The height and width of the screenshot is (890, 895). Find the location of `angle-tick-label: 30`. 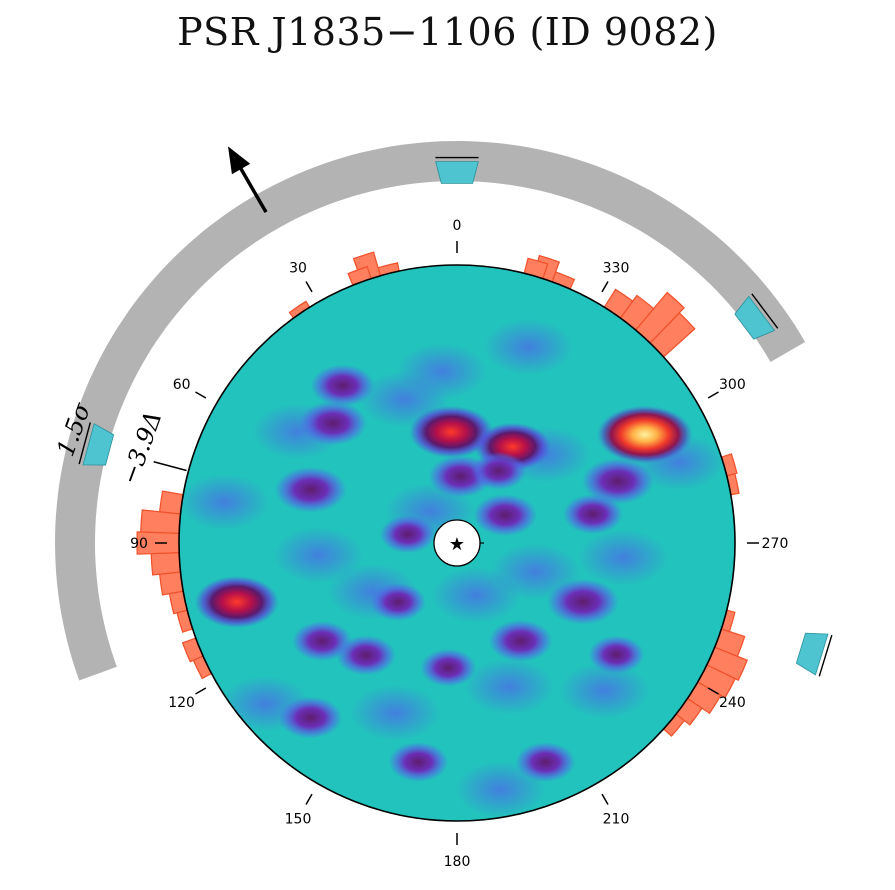

angle-tick-label: 30 is located at coordinates (298, 269).